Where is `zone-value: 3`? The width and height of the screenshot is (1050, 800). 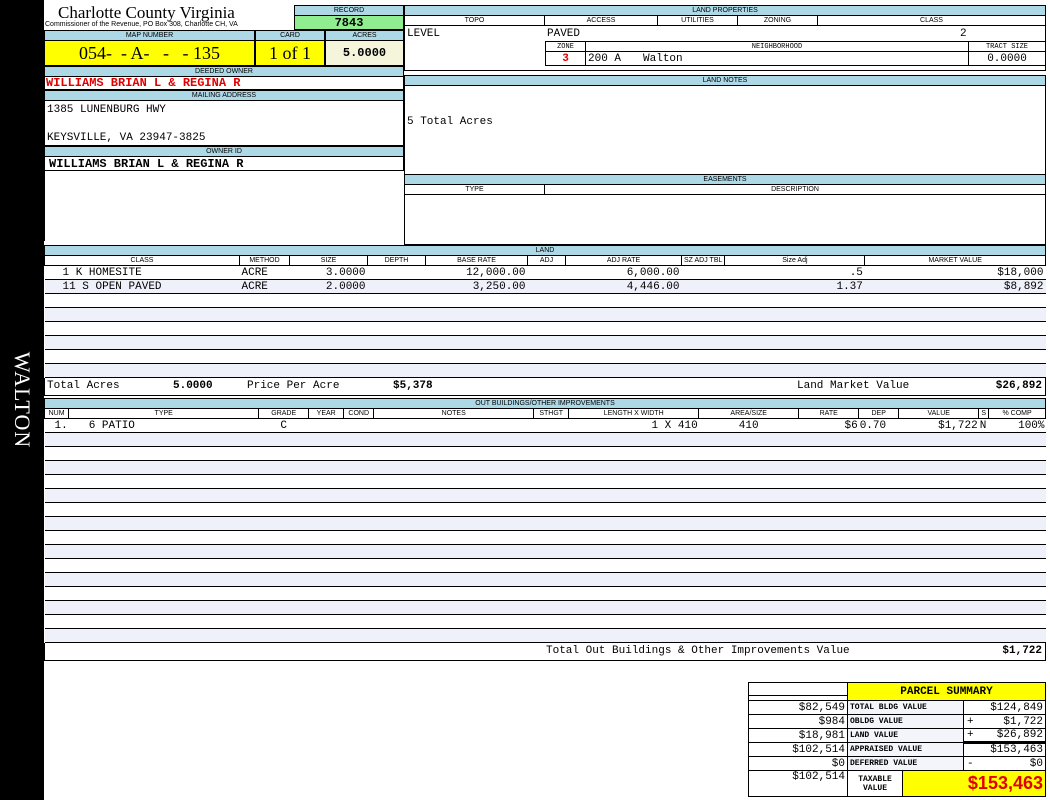 zone-value: 3 is located at coordinates (565, 58).